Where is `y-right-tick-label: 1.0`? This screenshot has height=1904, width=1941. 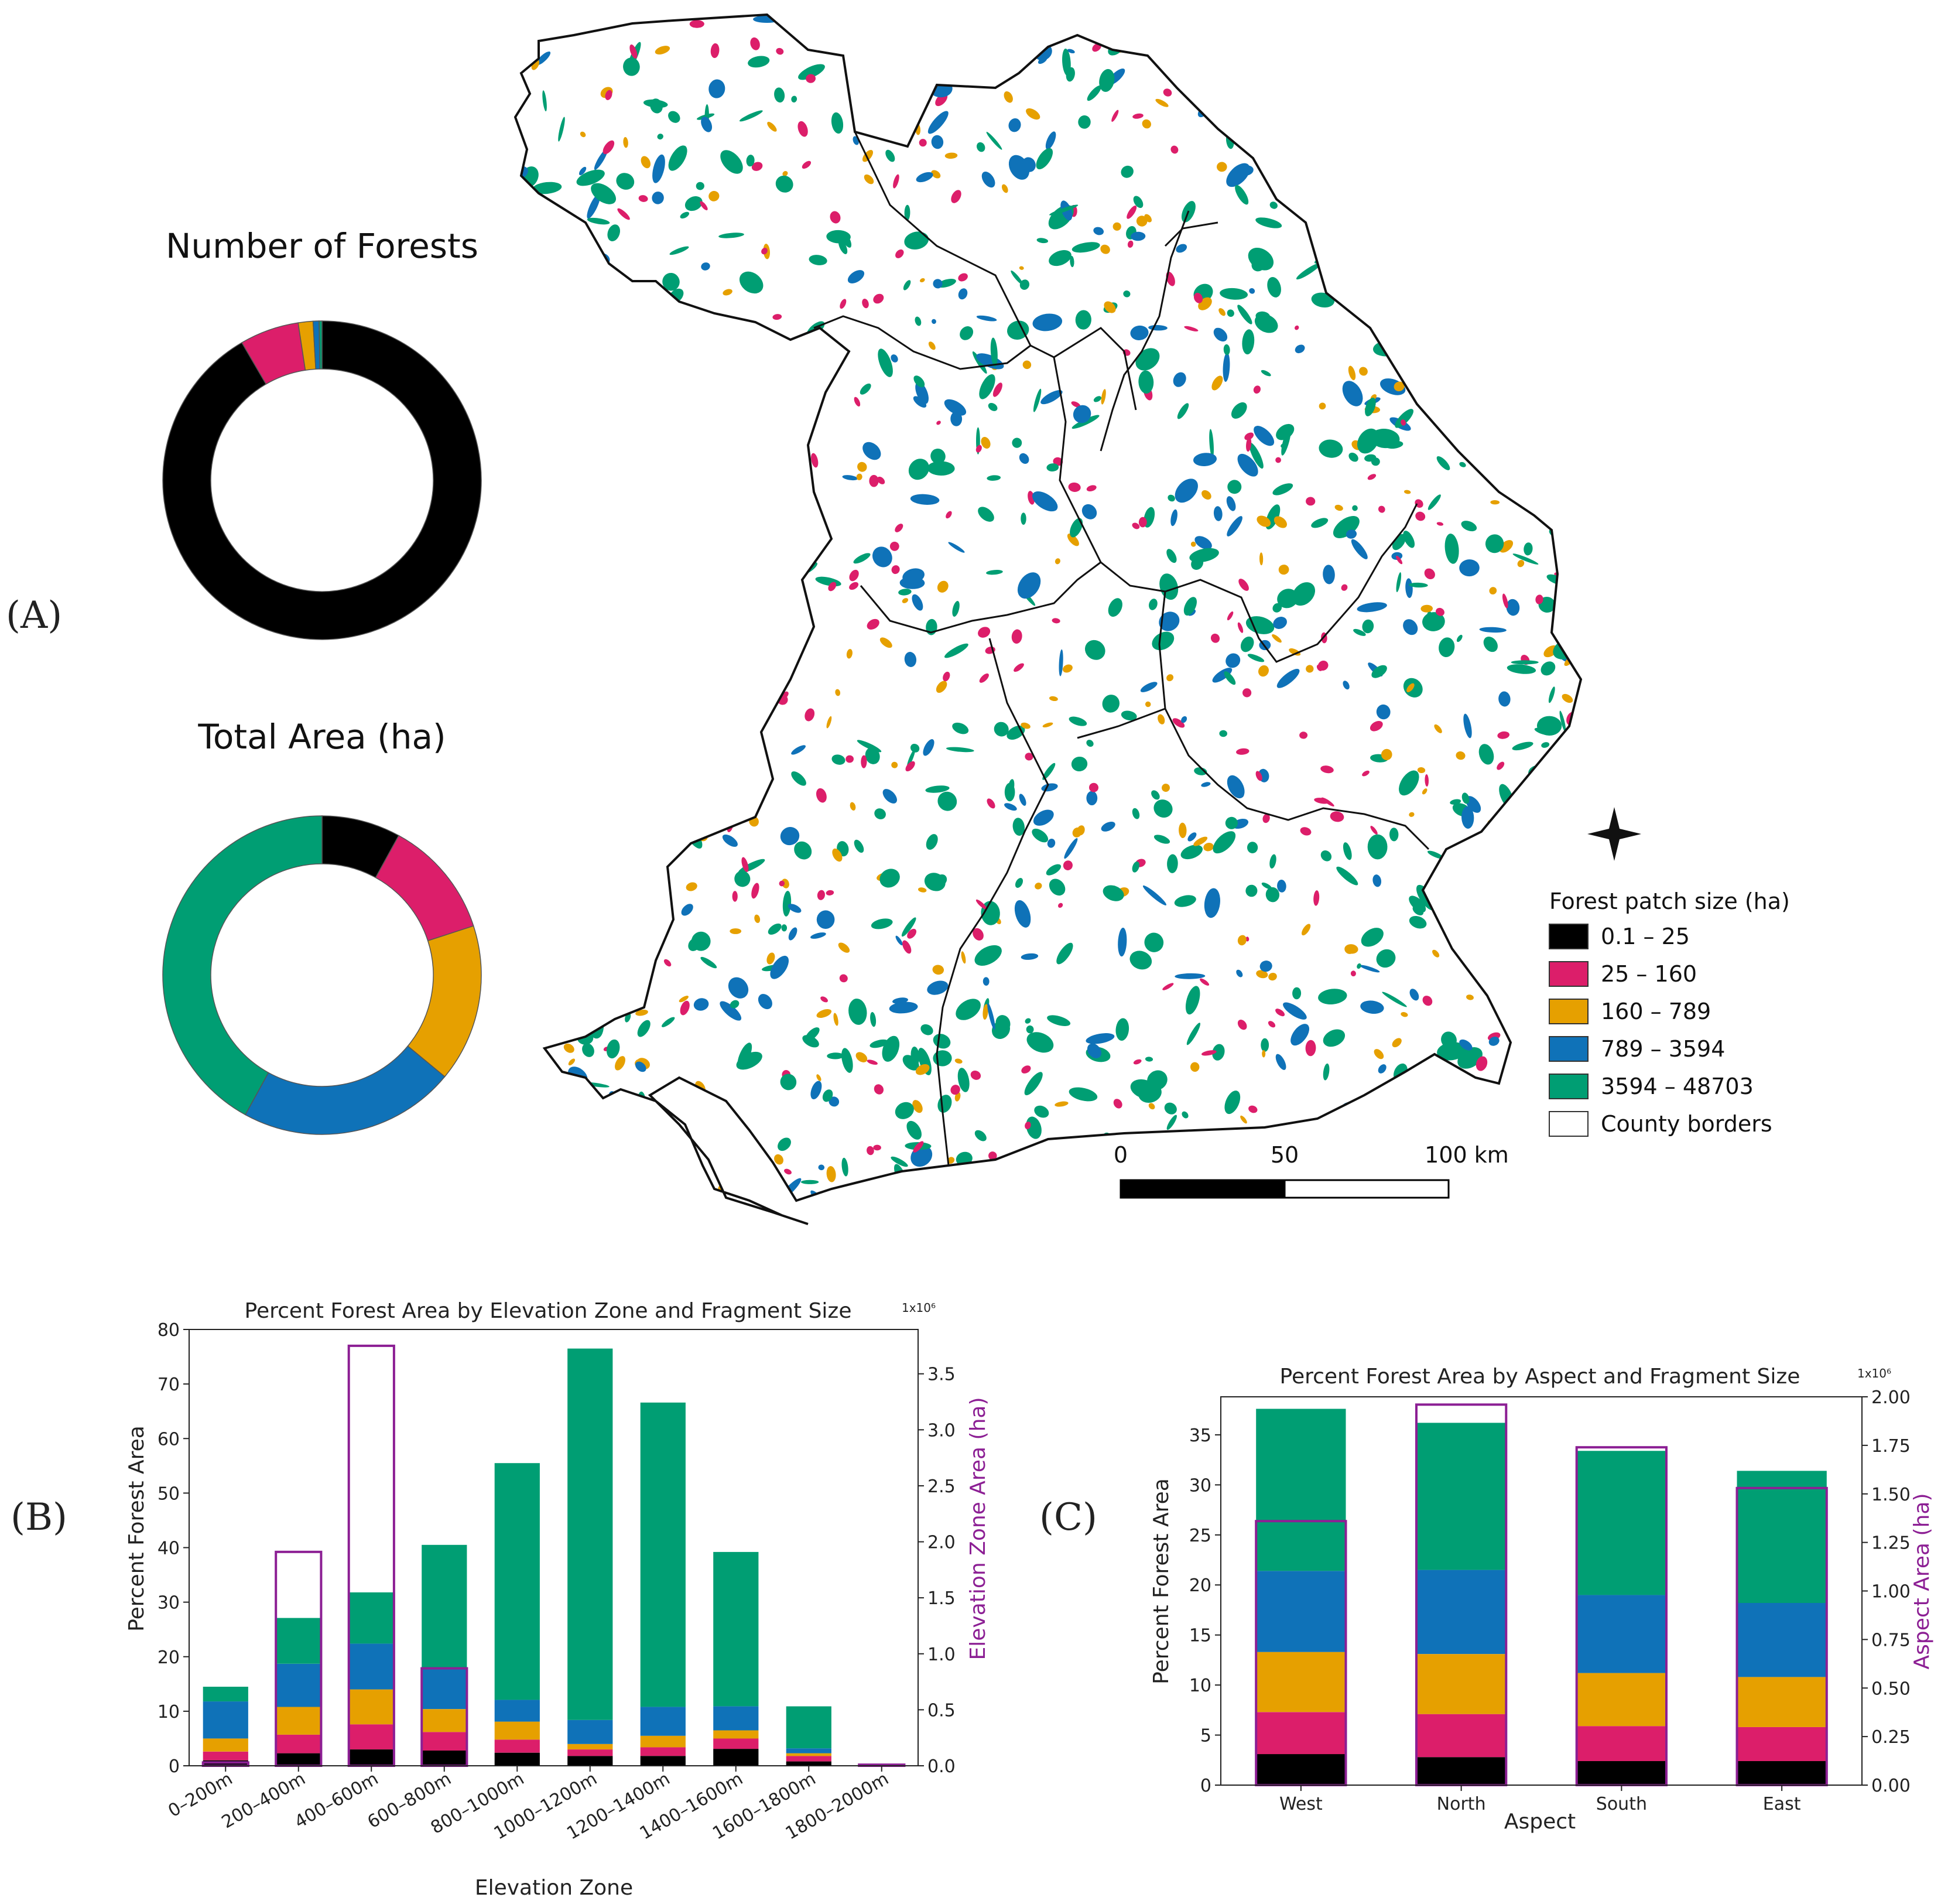
y-right-tick-label: 1.0 is located at coordinates (941, 1655).